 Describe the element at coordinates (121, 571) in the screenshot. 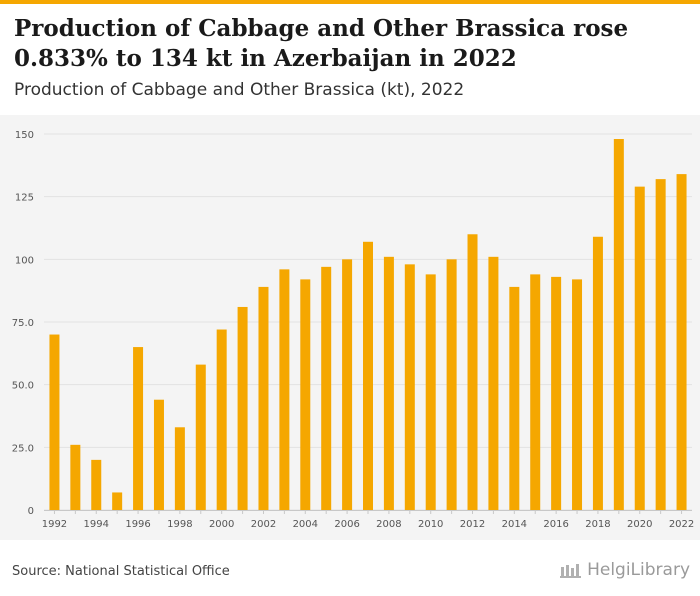

I see `source-note: Source: National Statistical Office` at that location.